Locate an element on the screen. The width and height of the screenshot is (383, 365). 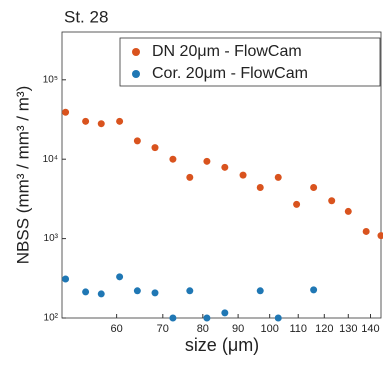
legend: DN 20μm - FlowCam Cor. 20μm - FlowCam is located at coordinates (250, 62).